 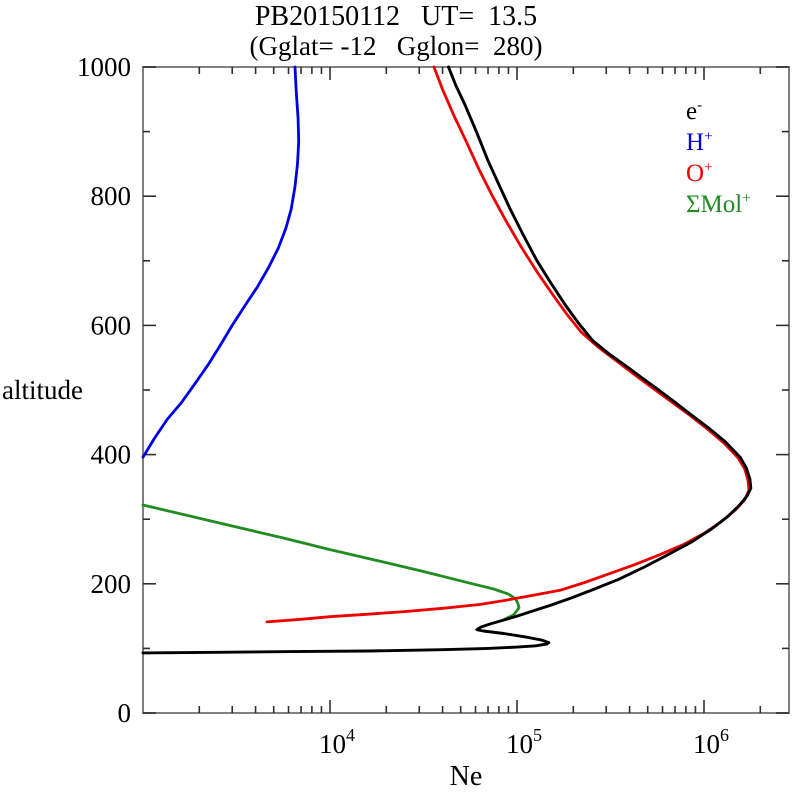 I want to click on legend-item-h-plus: H+, so click(x=699, y=142).